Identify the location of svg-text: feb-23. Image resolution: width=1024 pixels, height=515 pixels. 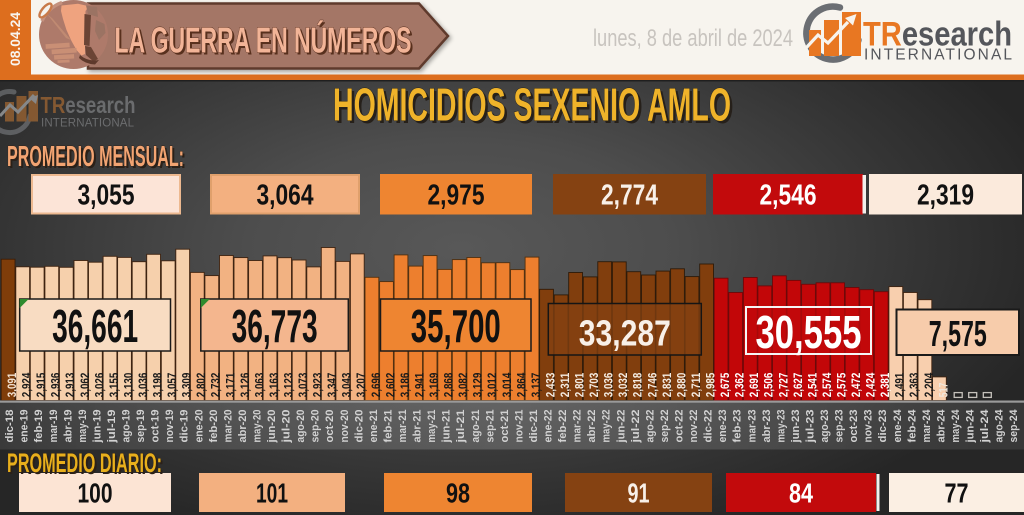
(738, 426).